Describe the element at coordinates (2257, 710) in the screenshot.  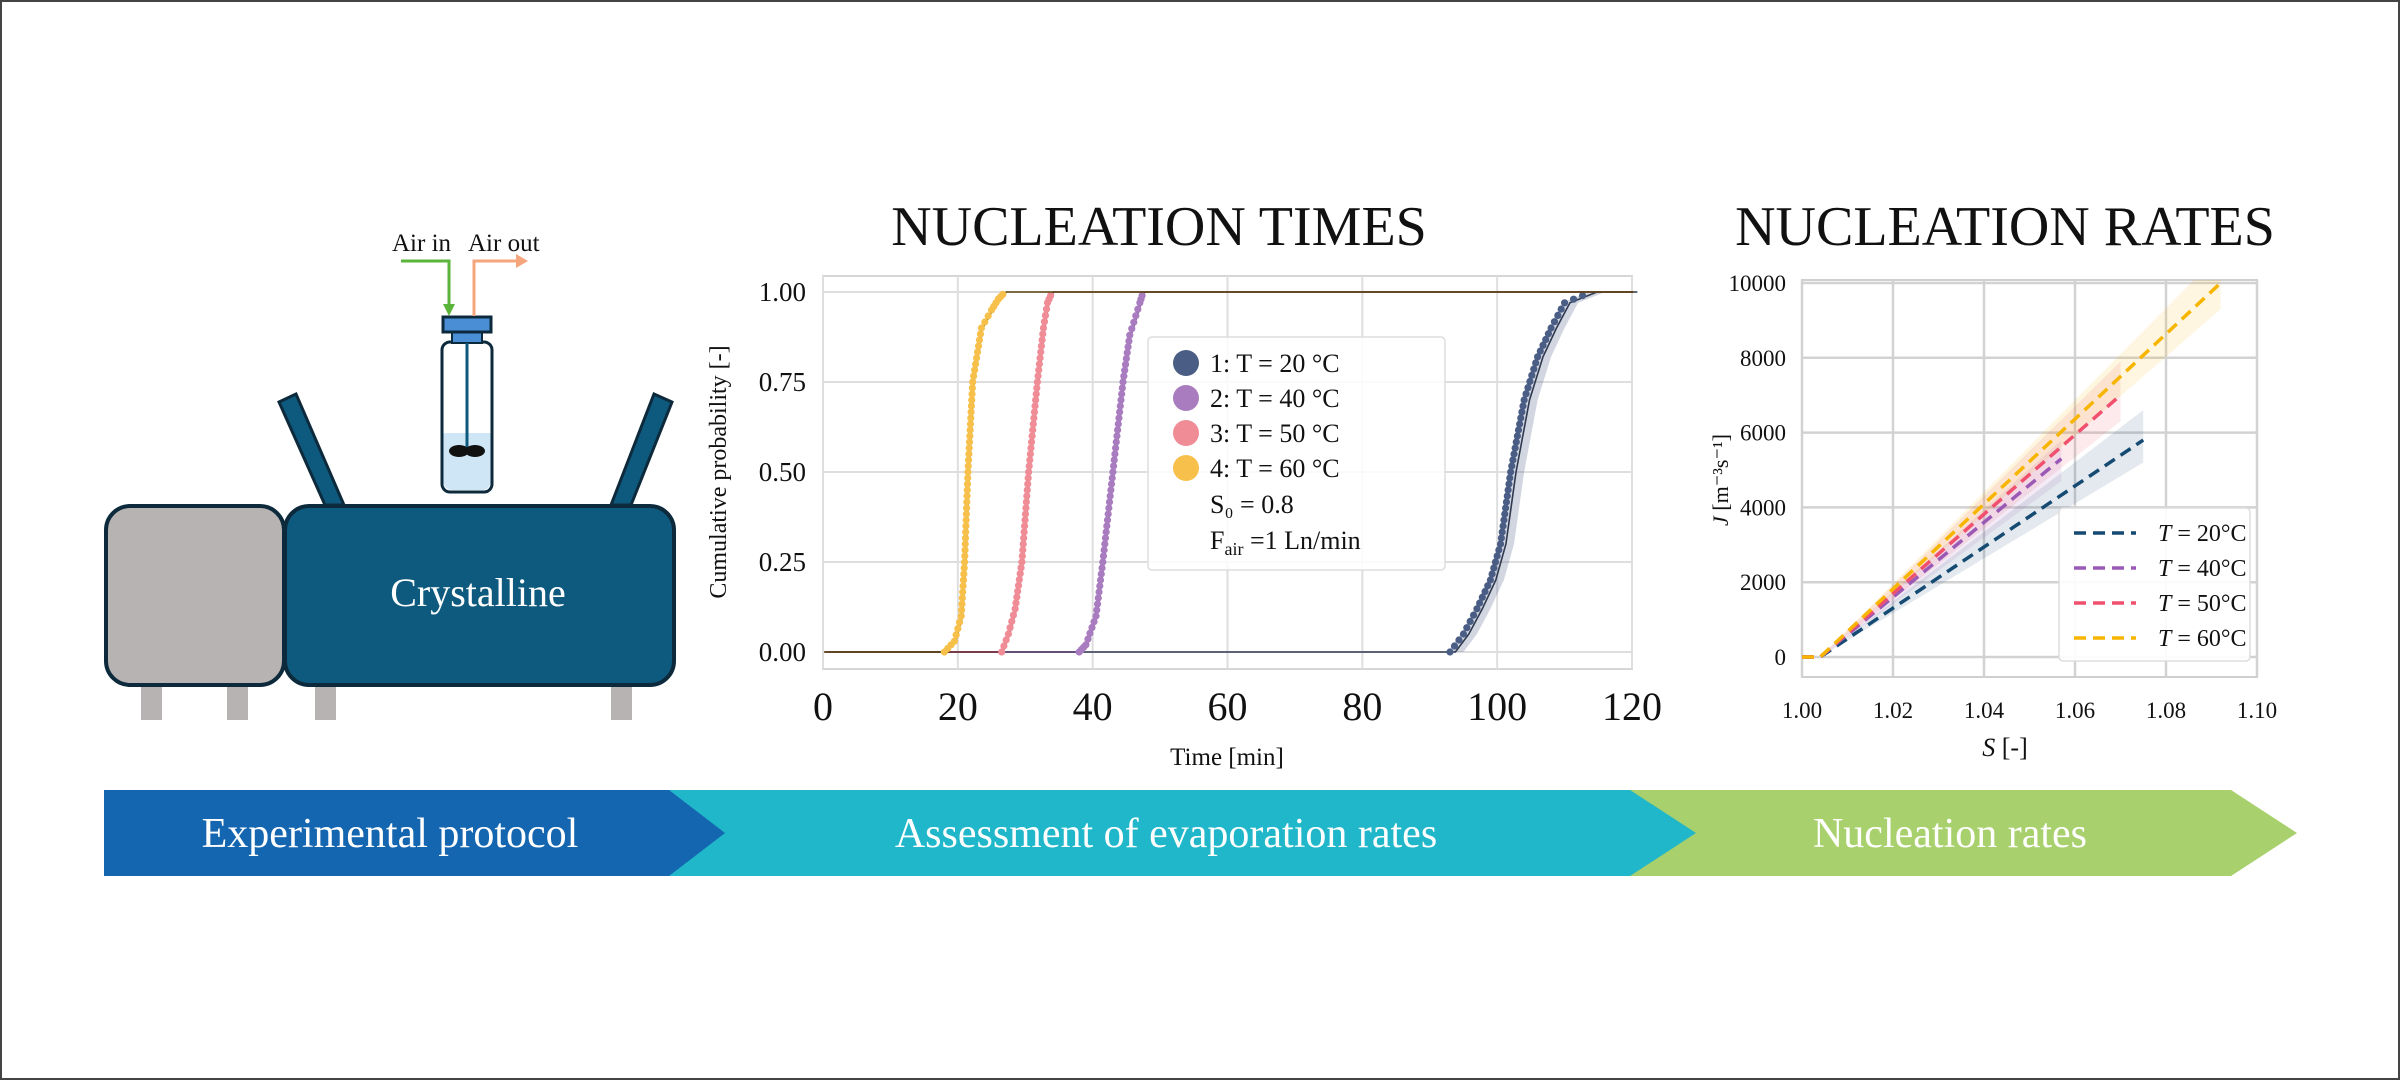
I see `x-tick-label: 1.10` at that location.